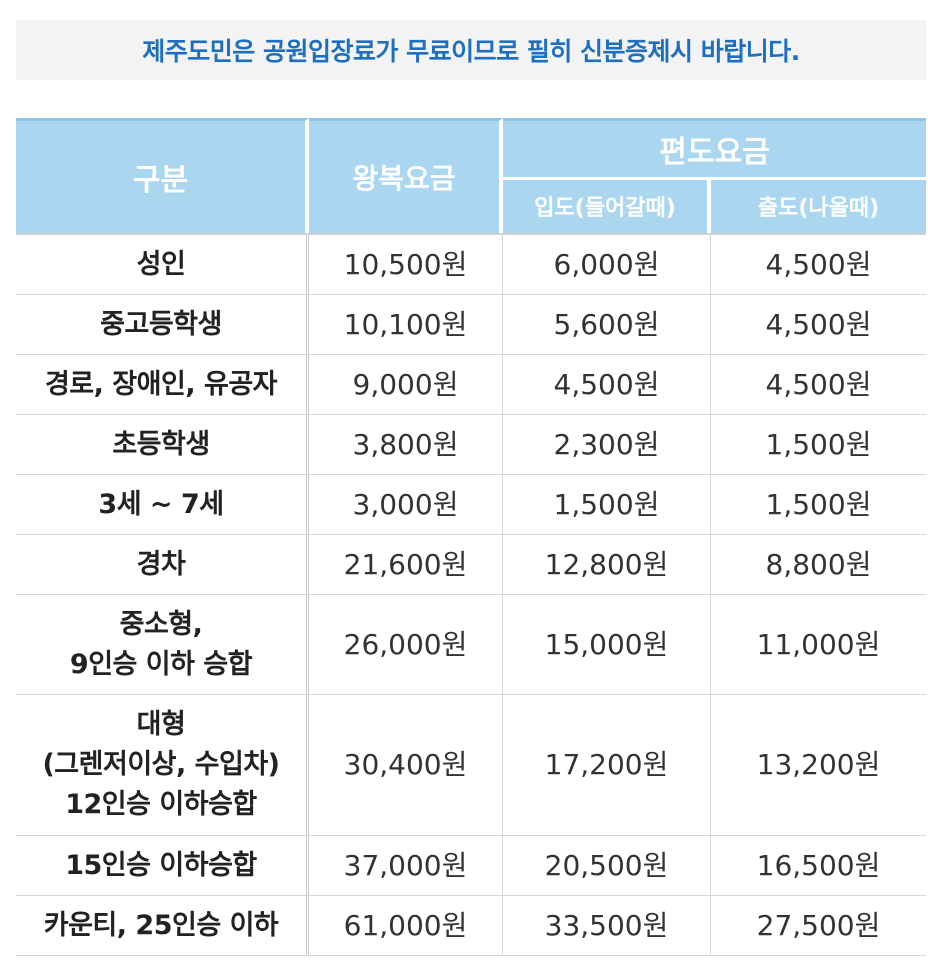 This screenshot has width=938, height=962. I want to click on header-roundtrip: 왕복요금, so click(406, 175).